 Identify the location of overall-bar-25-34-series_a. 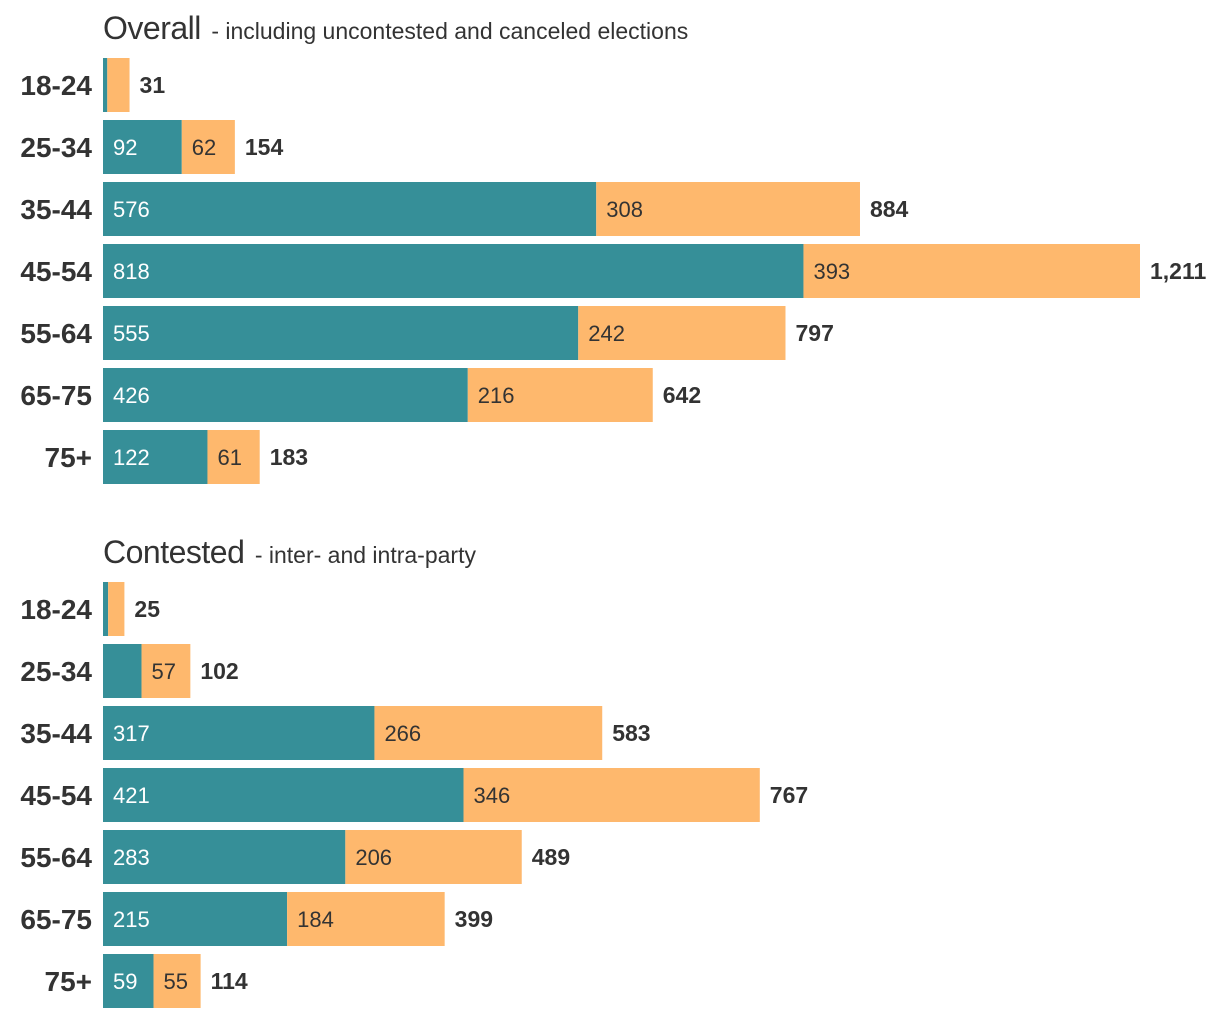
(142, 147).